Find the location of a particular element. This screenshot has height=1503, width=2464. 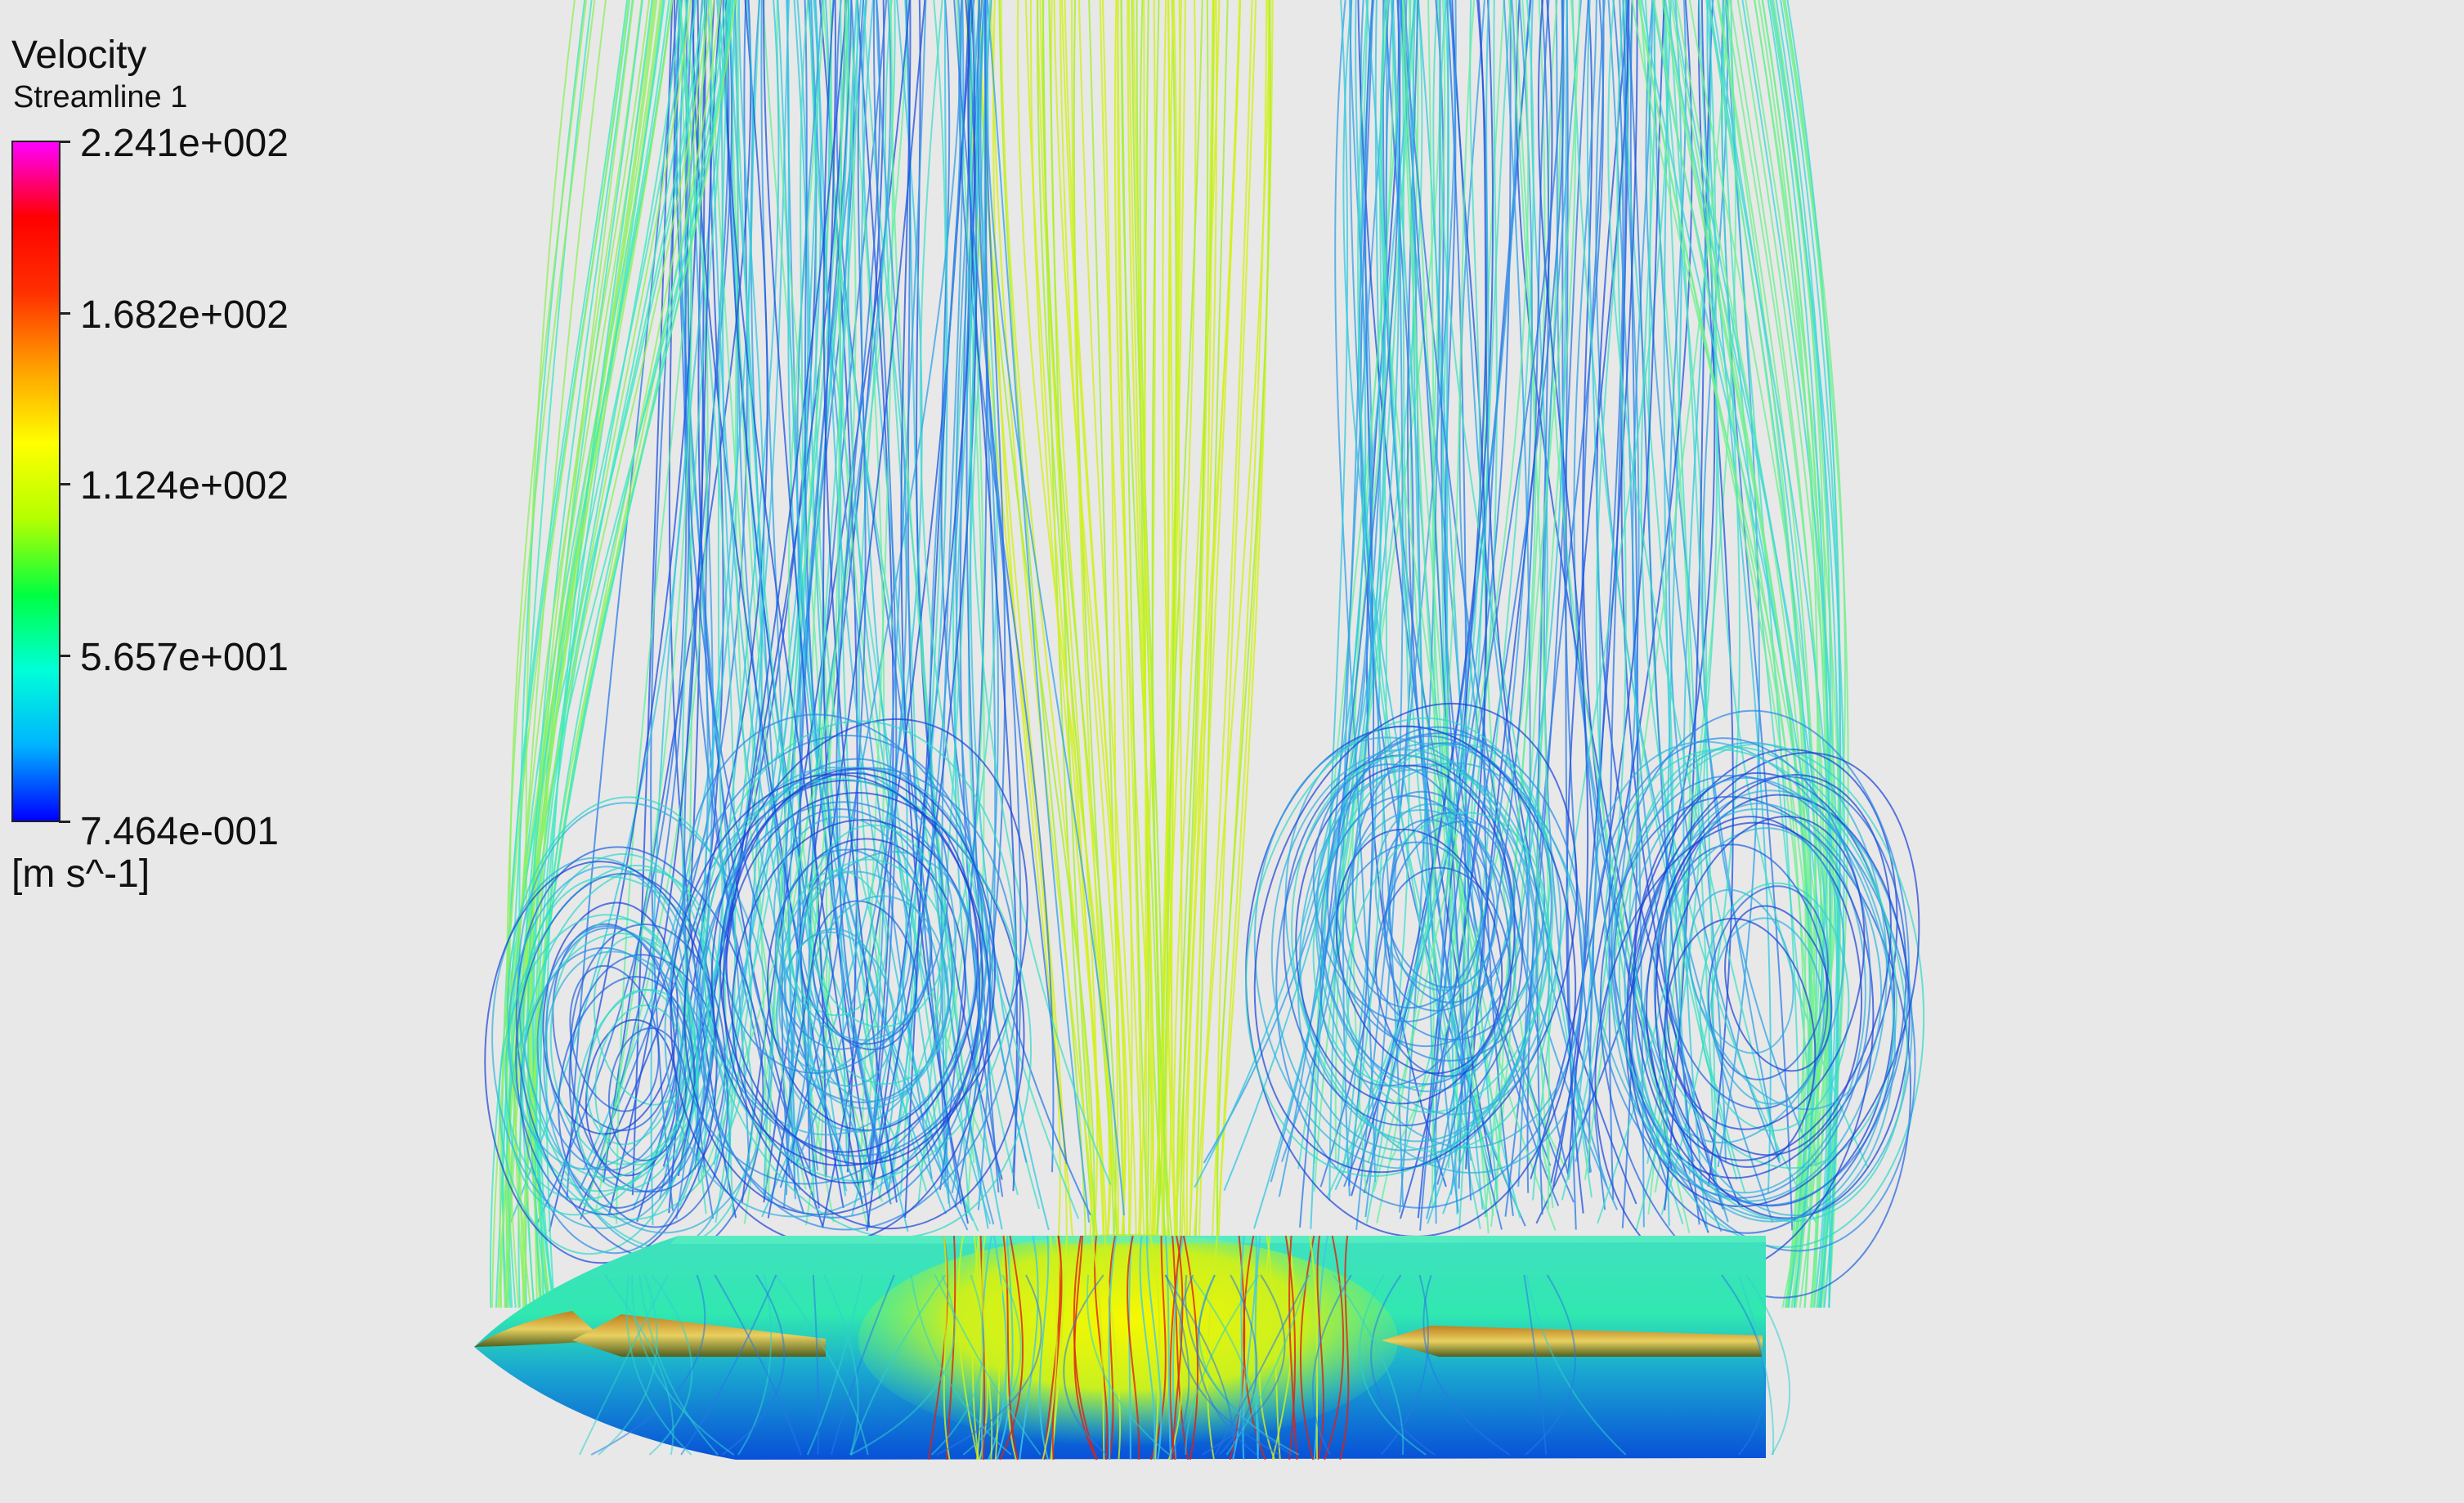

colorbar-tick is located at coordinates (64, 313).